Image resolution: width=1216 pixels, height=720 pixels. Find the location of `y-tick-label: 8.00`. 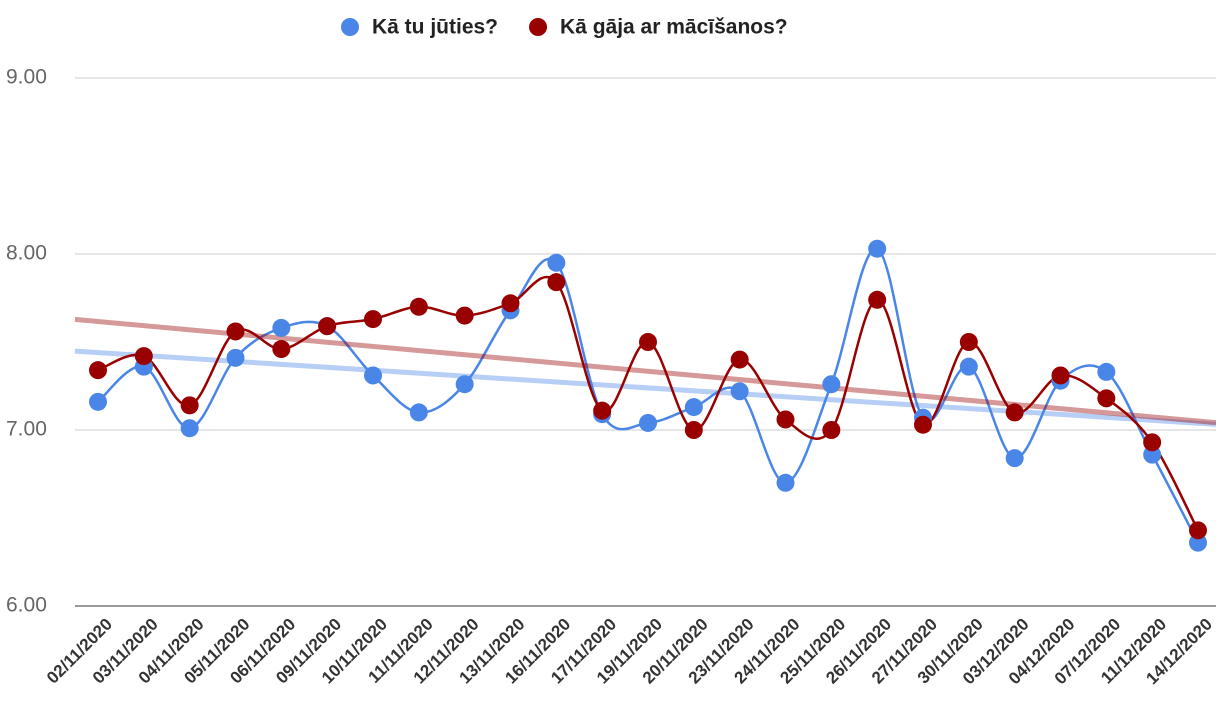

y-tick-label: 8.00 is located at coordinates (26, 253).